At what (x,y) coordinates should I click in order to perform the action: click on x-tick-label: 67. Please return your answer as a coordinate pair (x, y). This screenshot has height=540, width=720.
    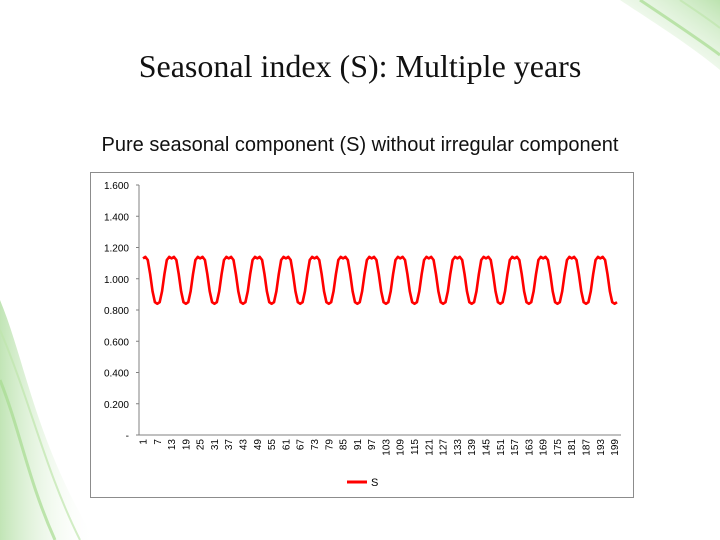
    Looking at the image, I should click on (301, 445).